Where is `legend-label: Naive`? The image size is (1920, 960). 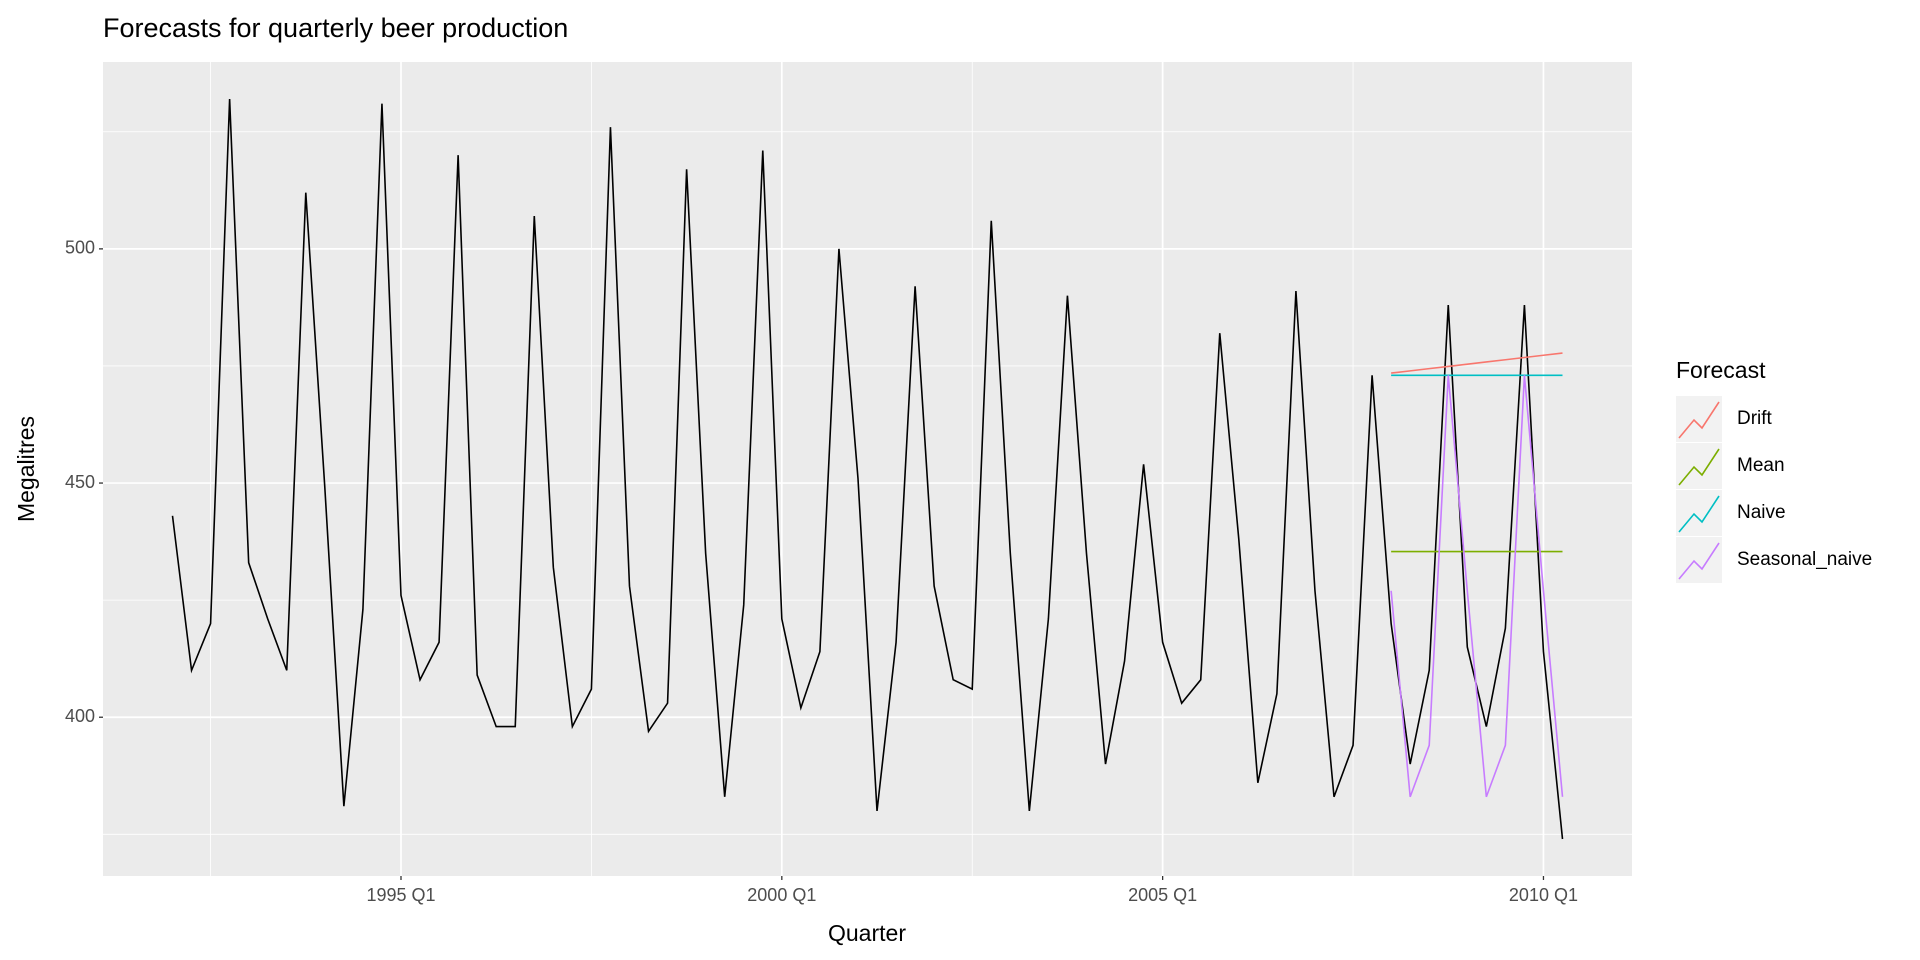
legend-label: Naive is located at coordinates (1761, 512).